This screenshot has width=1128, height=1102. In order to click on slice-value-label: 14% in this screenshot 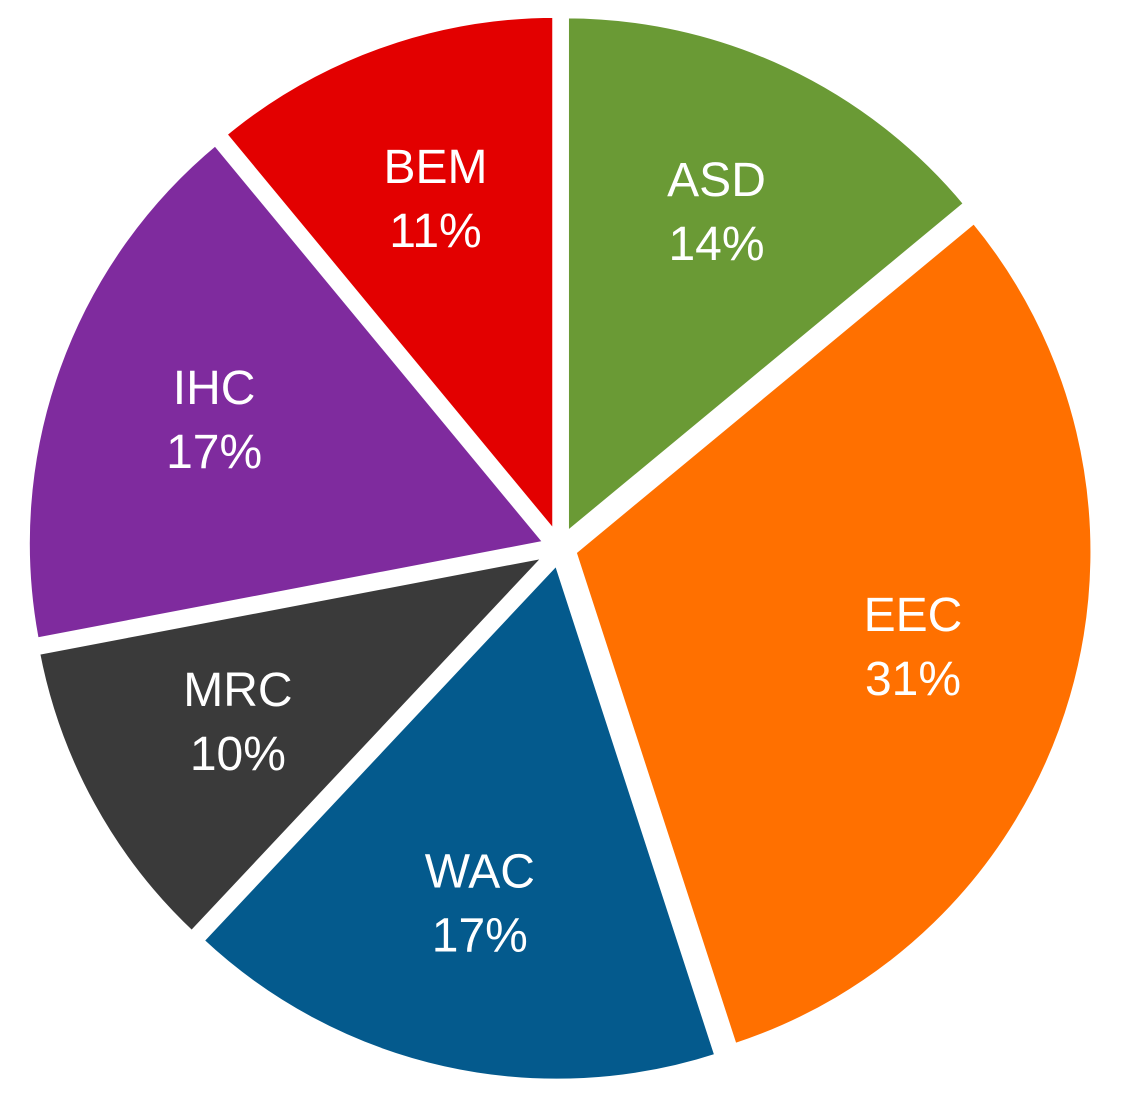, I will do `click(716, 244)`.